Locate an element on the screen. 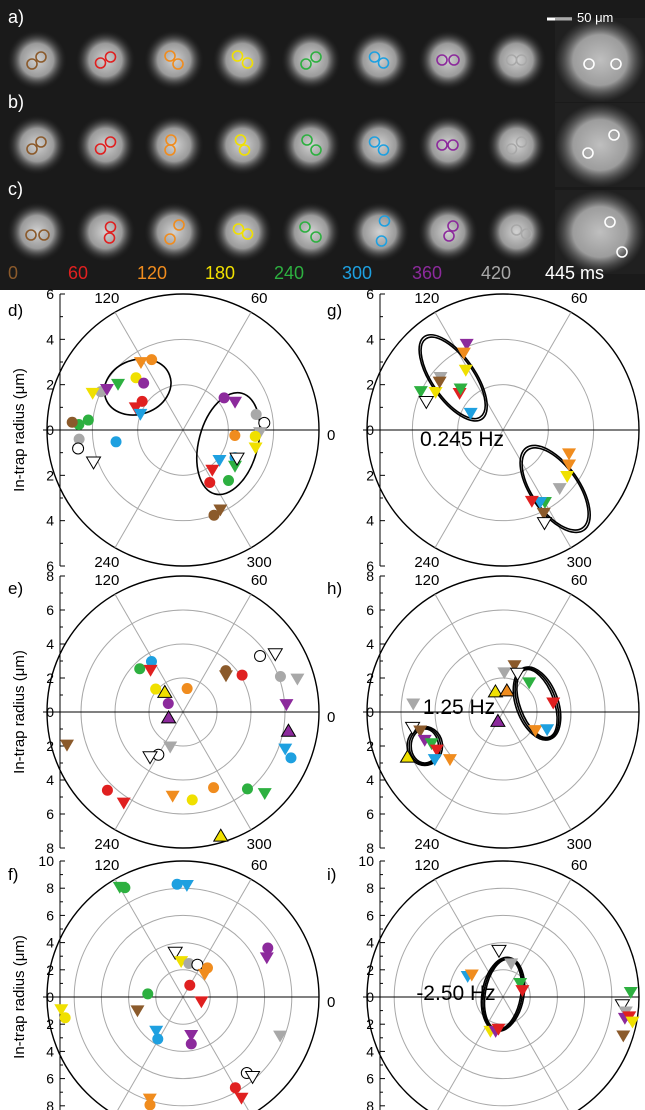 The height and width of the screenshot is (1110, 645). row-label: c) is located at coordinates (15, 189).